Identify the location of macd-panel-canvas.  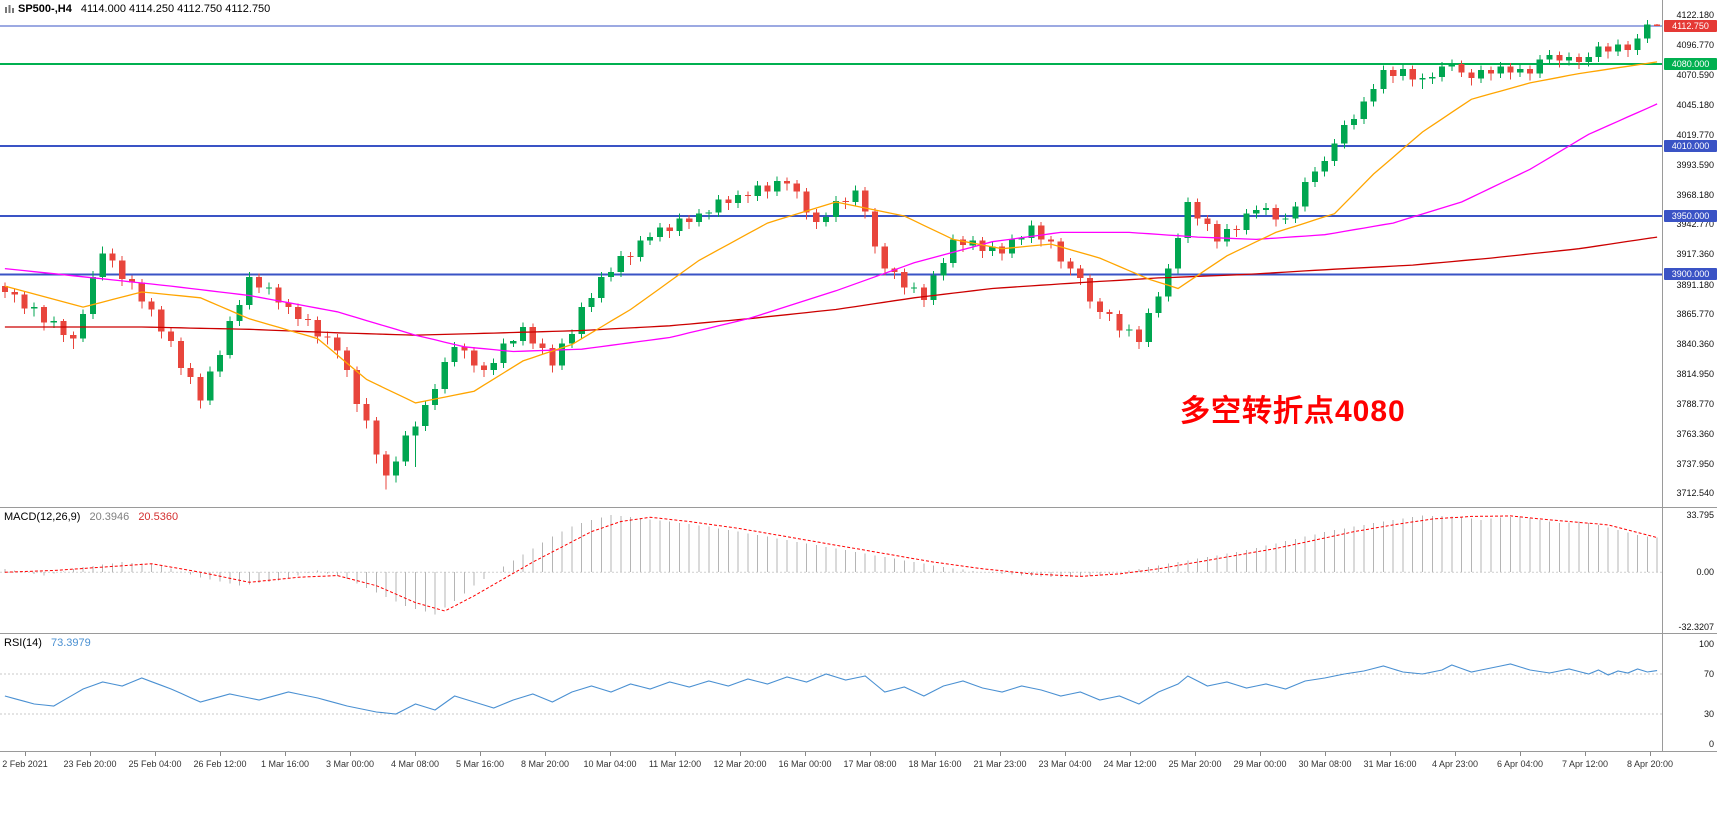
(831, 570).